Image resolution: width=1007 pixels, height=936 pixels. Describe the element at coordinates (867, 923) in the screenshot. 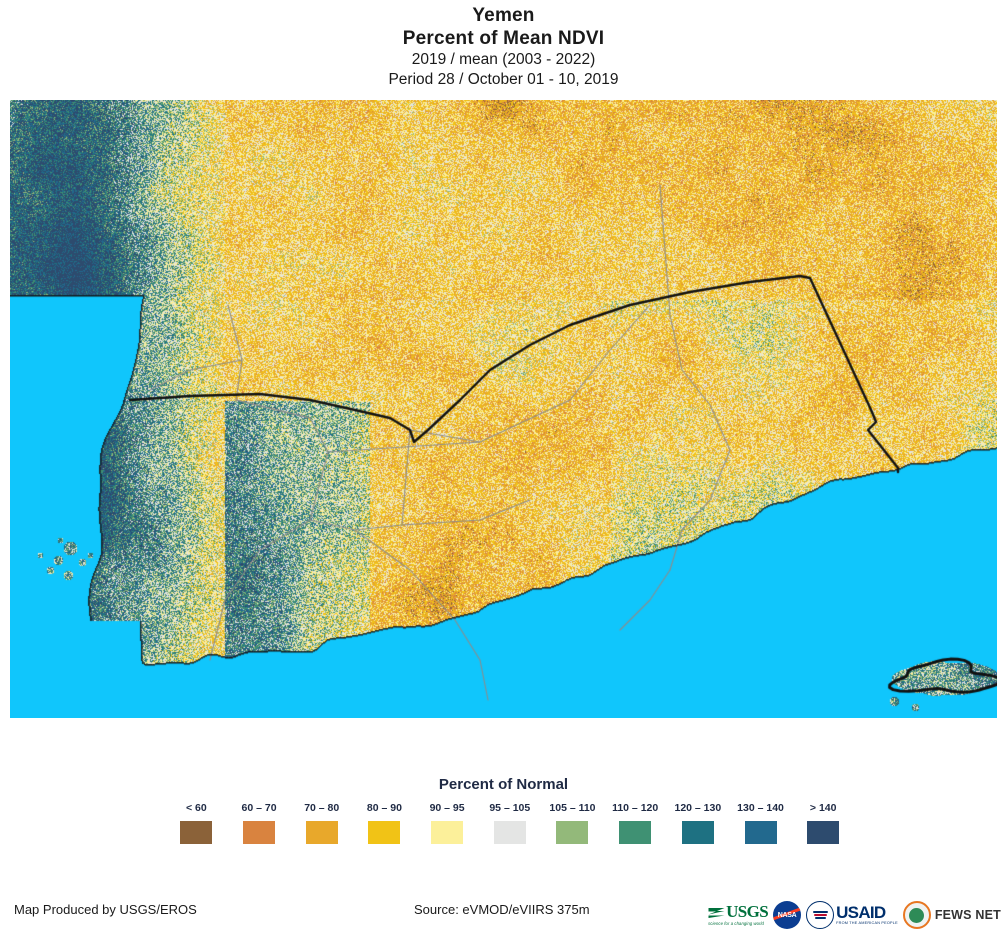

I see `usaid-tagline: FROM THE AMERICAN PEOPLE` at that location.